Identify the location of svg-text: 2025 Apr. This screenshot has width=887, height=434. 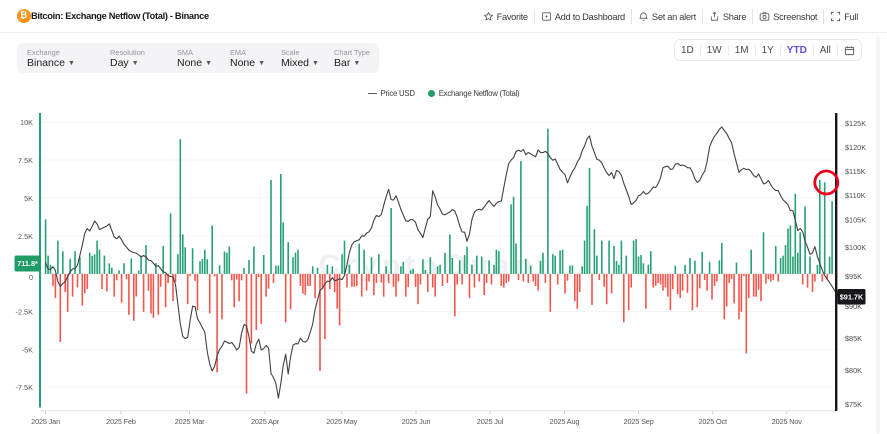
(265, 421).